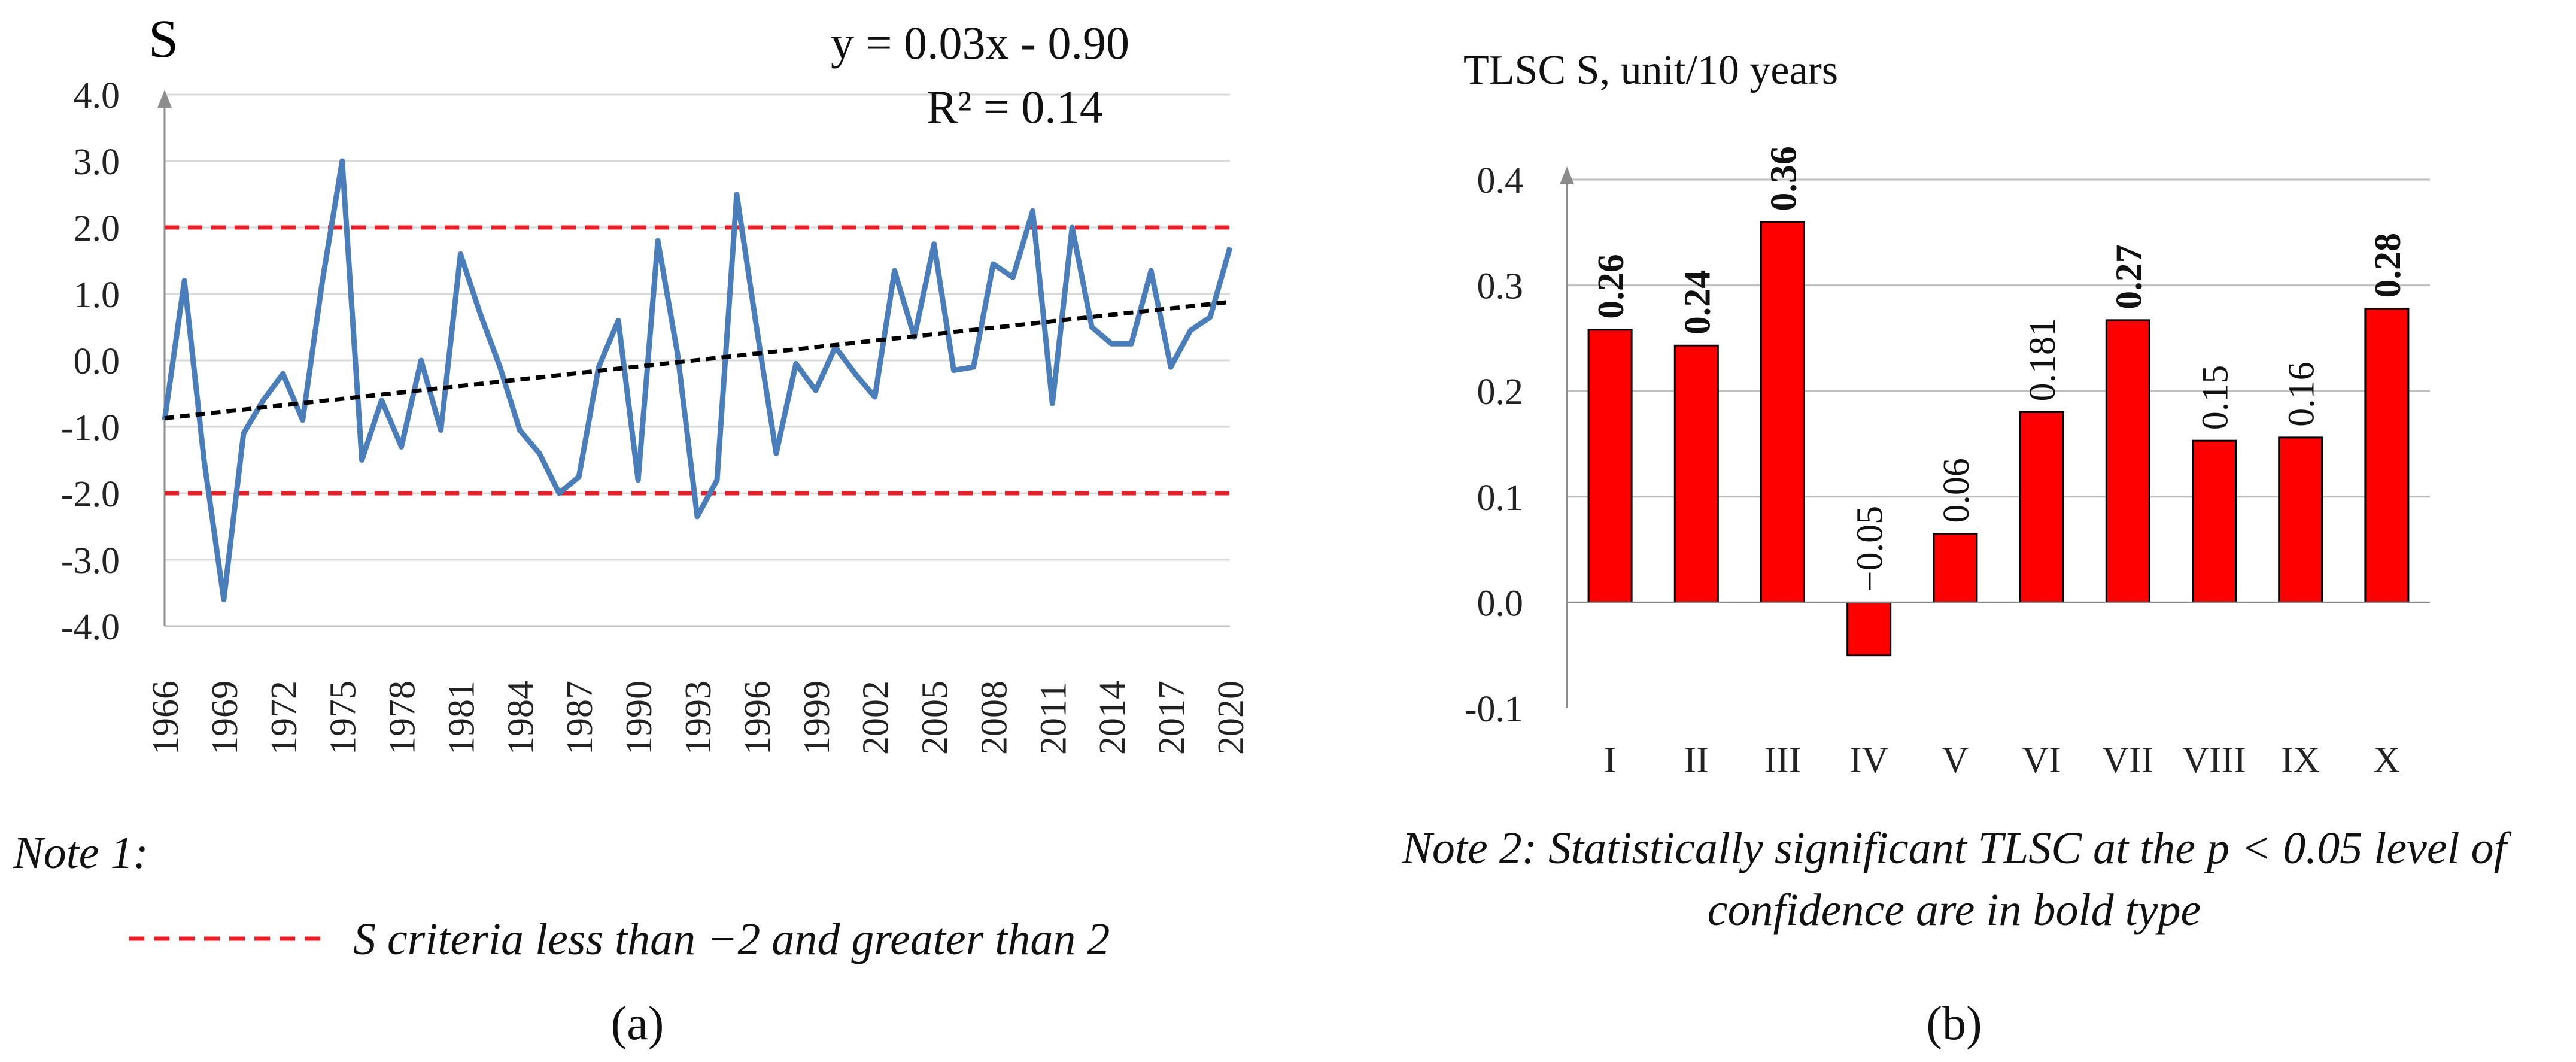  I want to click on x-tick-label: IX, so click(2300, 760).